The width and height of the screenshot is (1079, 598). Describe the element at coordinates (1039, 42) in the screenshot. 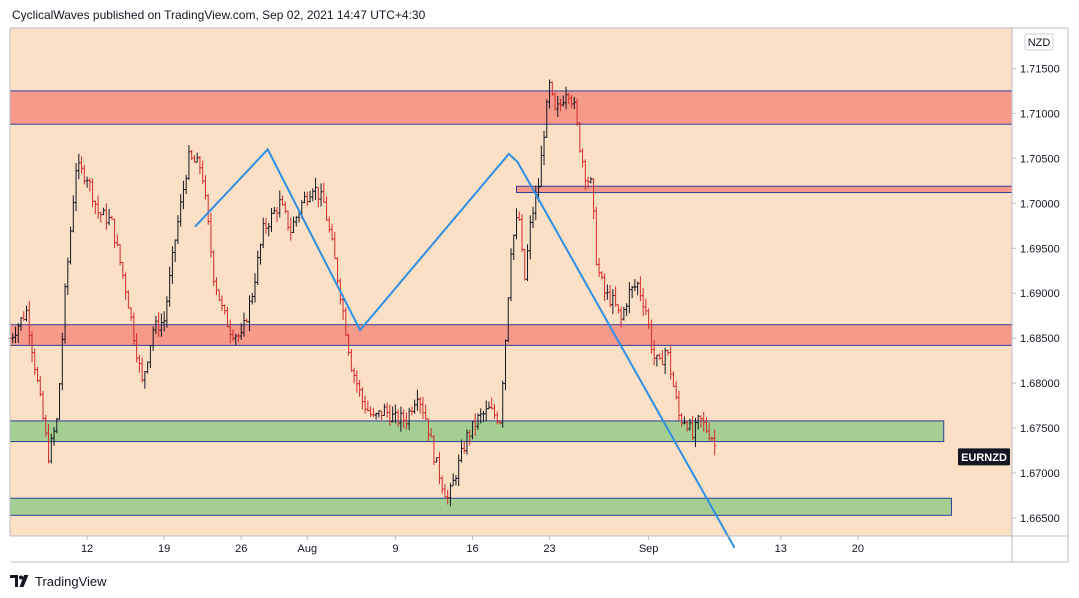

I see `currency-label: NZD` at that location.